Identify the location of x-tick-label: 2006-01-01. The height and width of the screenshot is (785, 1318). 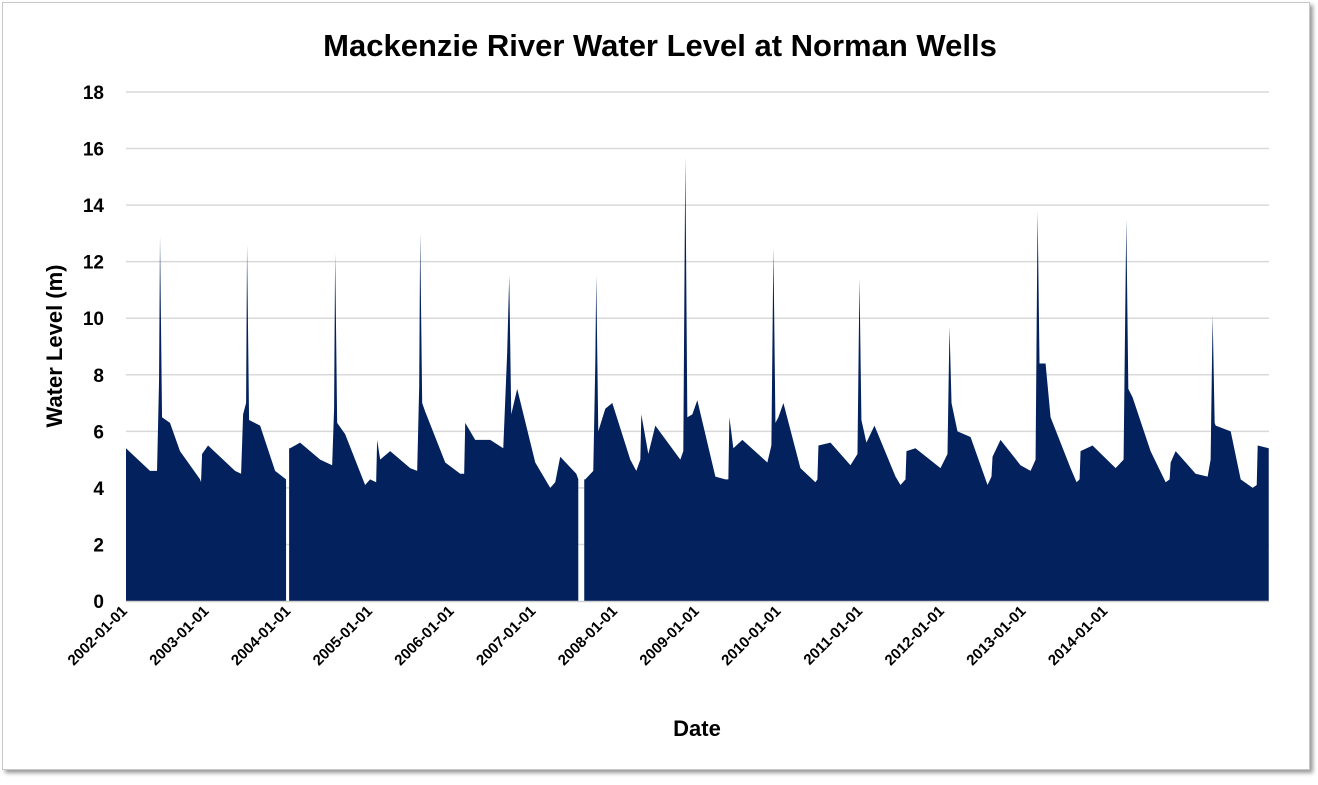
(424, 636).